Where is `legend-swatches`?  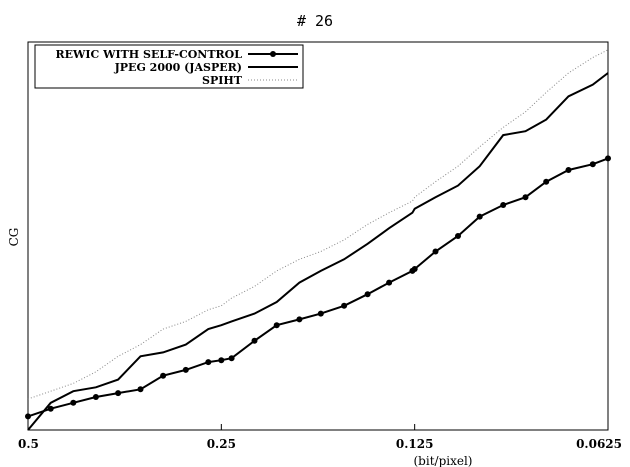
legend-swatches is located at coordinates (273, 66).